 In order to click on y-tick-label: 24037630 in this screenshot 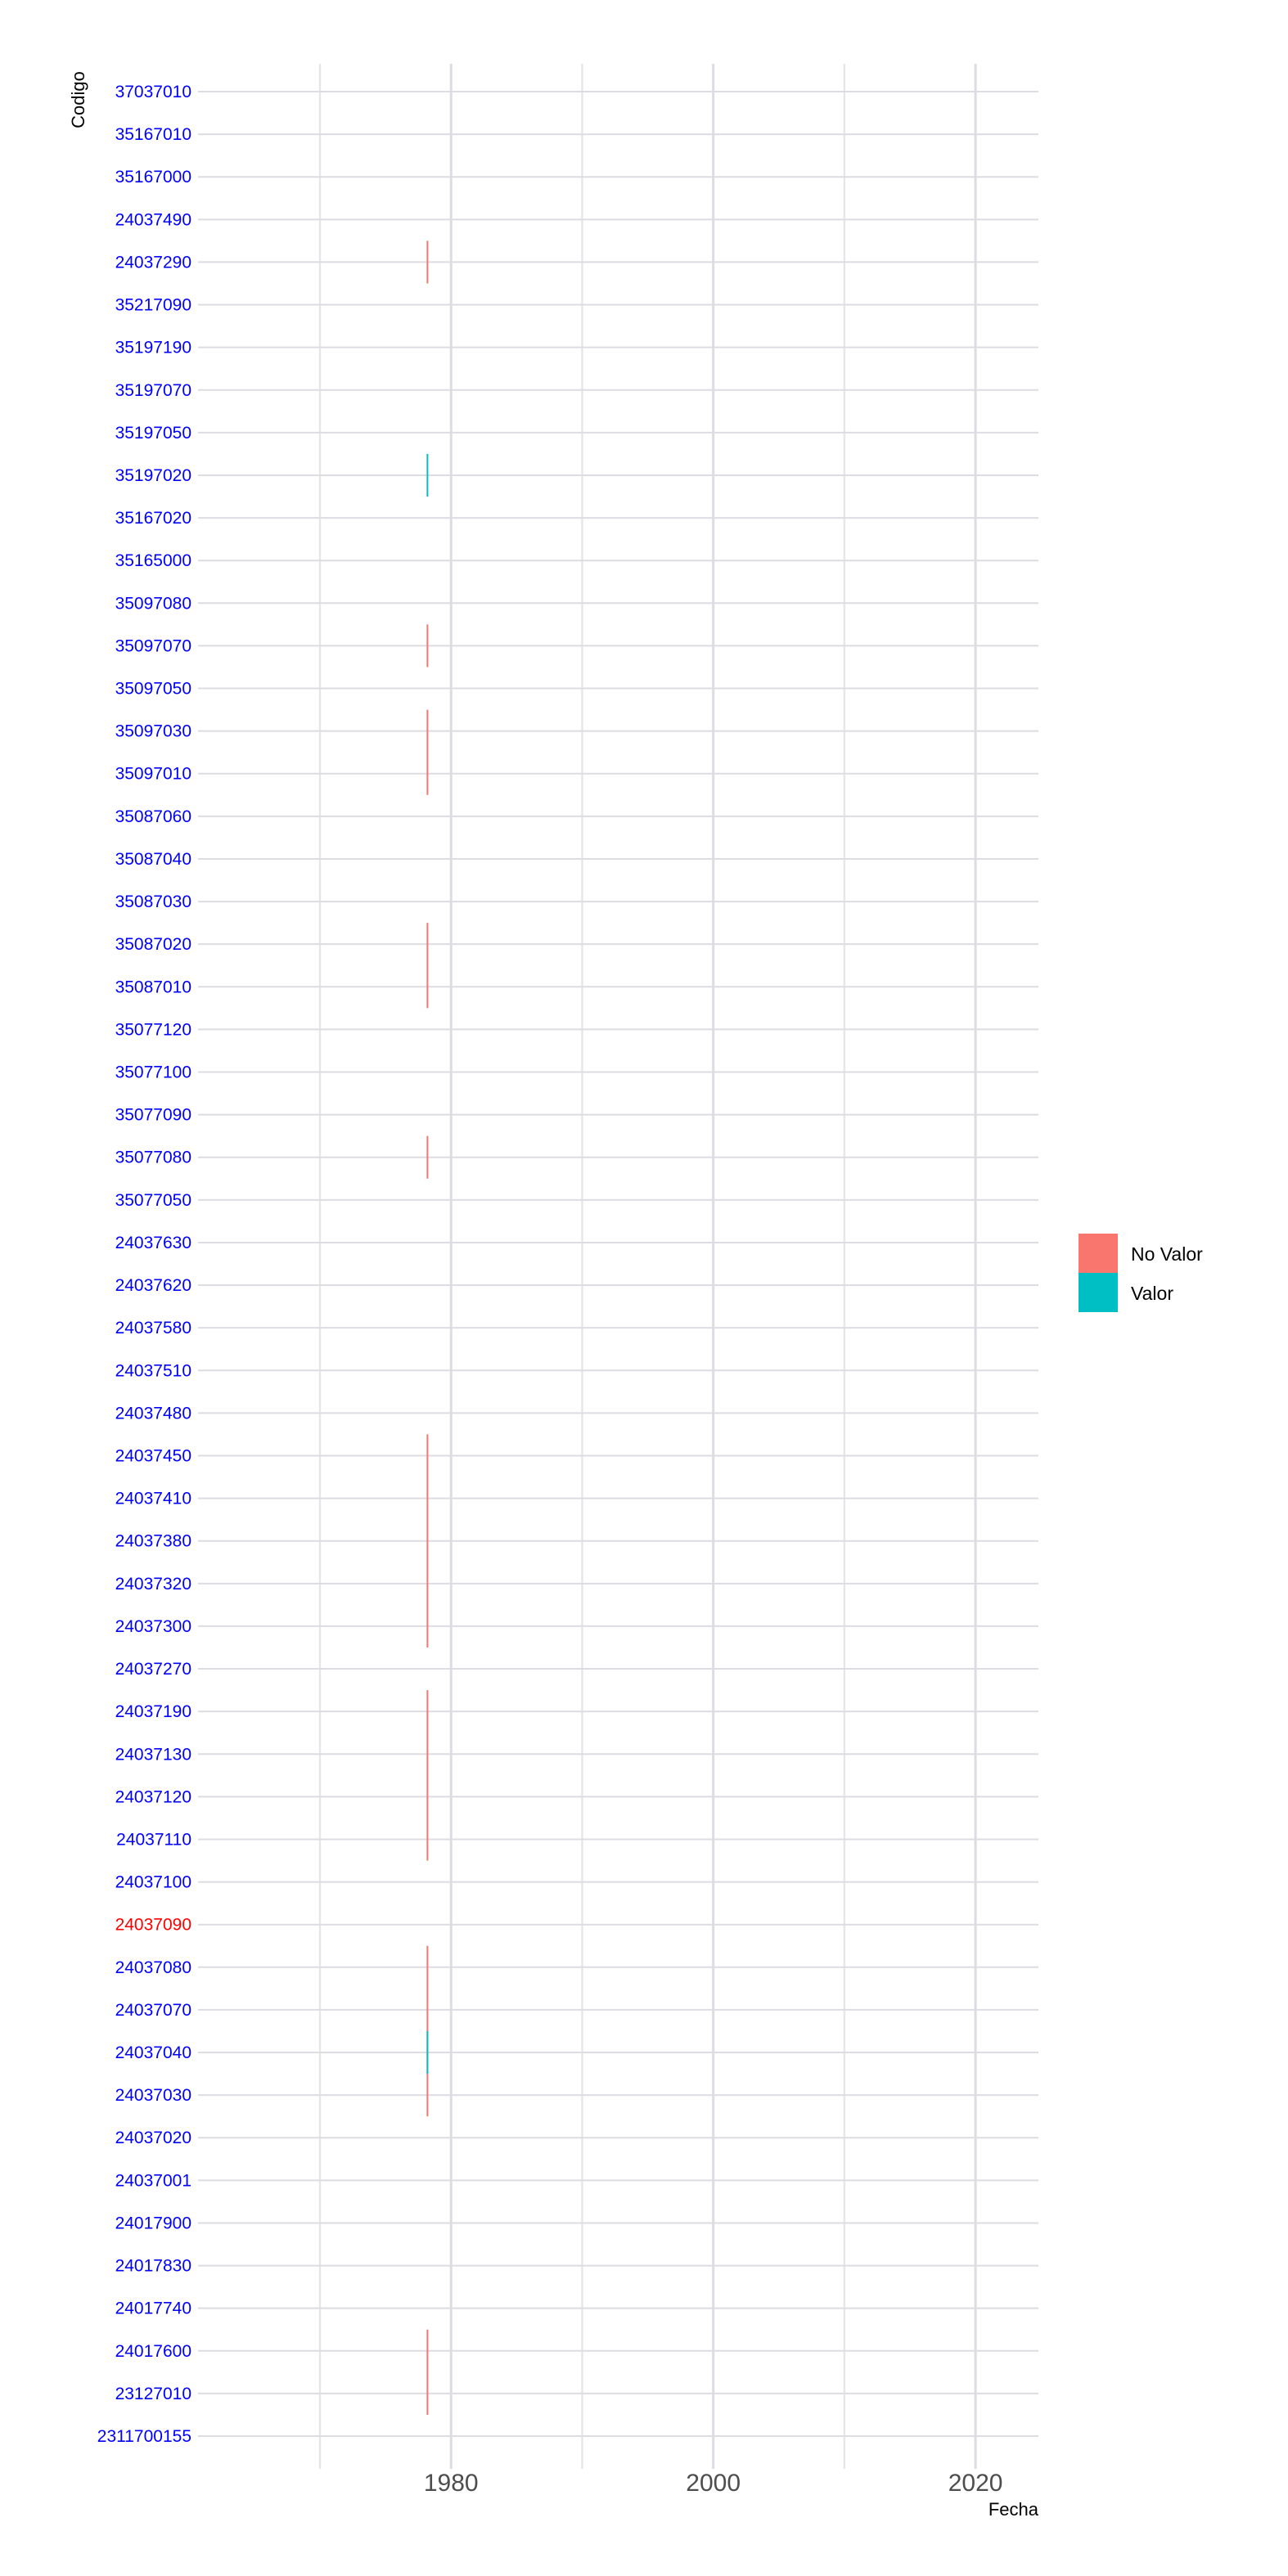, I will do `click(153, 1243)`.